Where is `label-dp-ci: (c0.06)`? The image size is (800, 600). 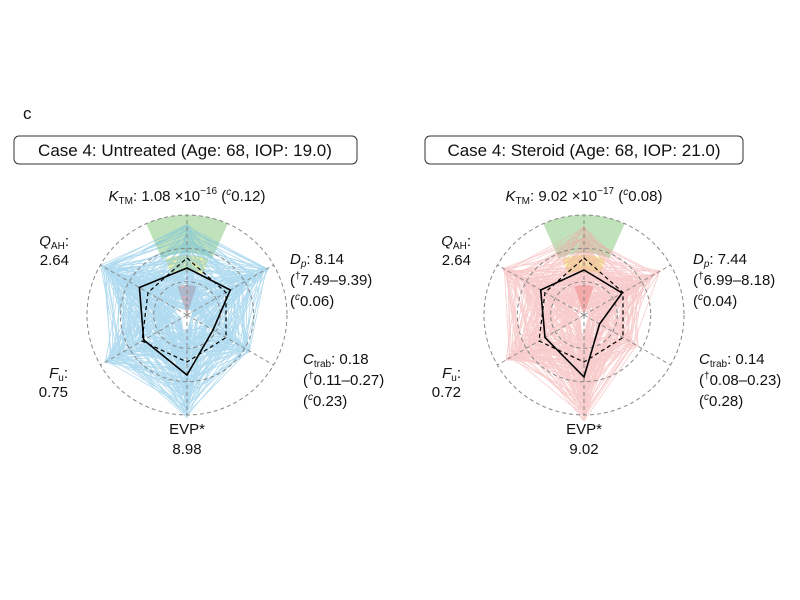
label-dp-ci: (c0.06) is located at coordinates (312, 301).